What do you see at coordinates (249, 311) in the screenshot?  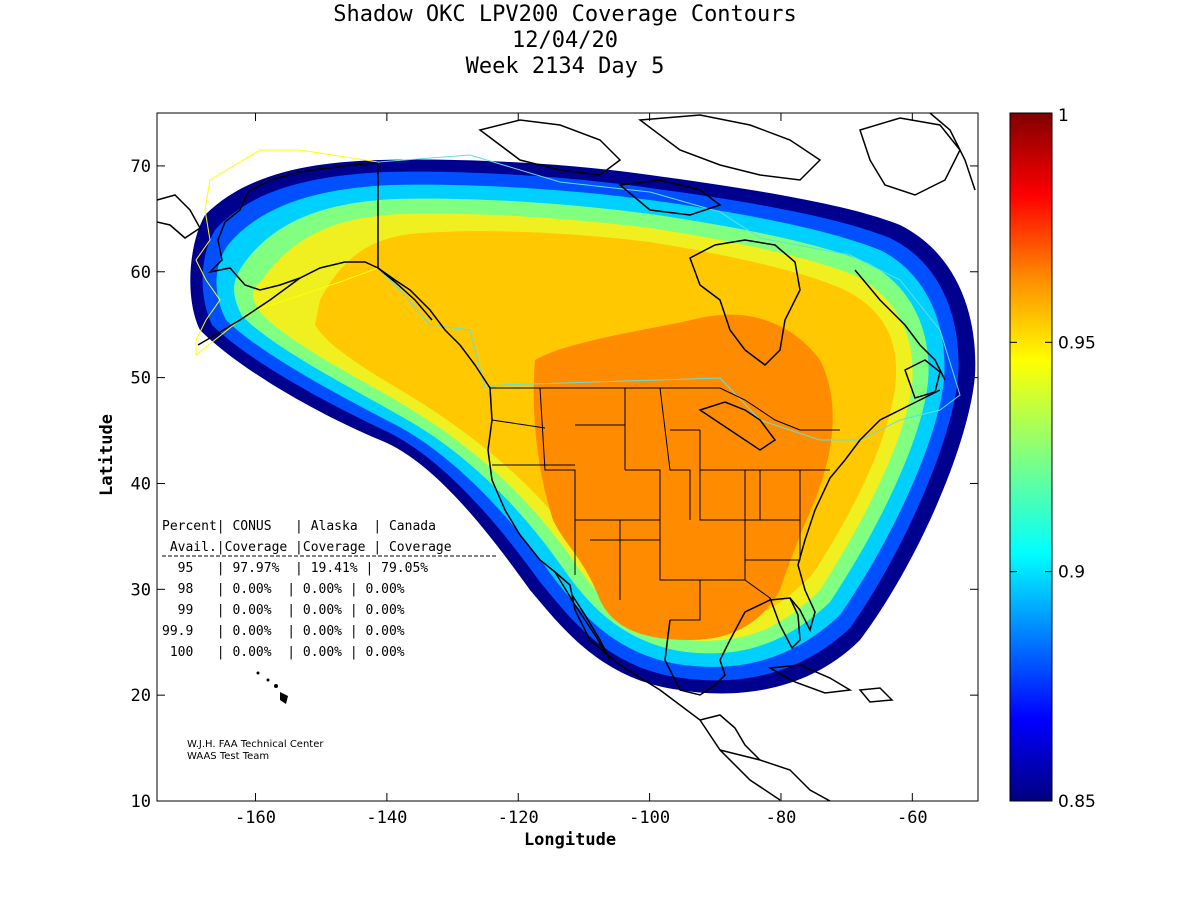 I see `alaska-peninsula` at bounding box center [249, 311].